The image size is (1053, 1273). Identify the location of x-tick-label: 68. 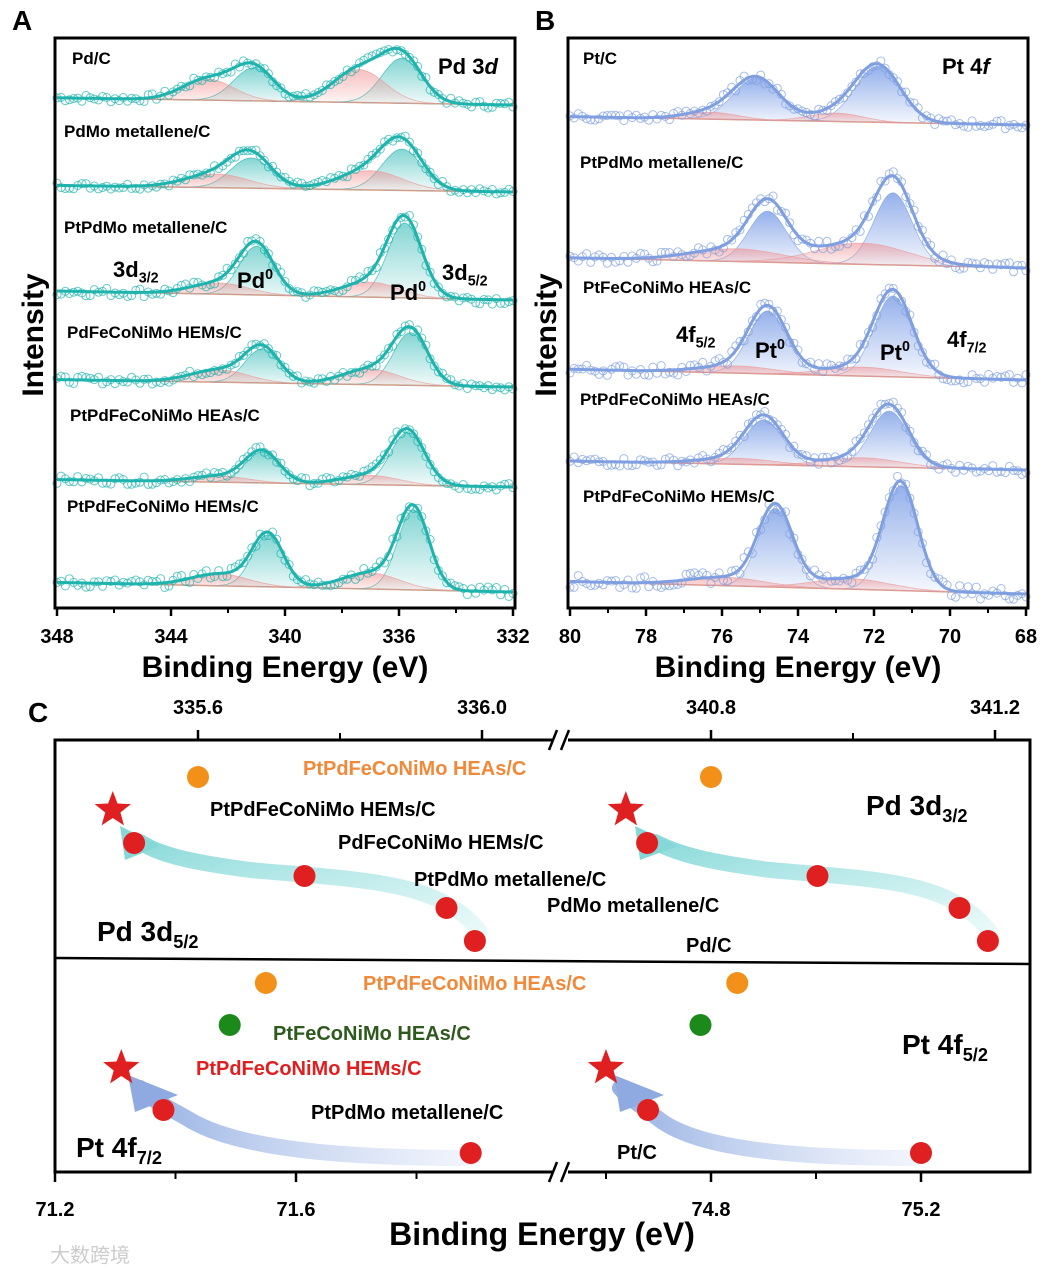
(1026, 637).